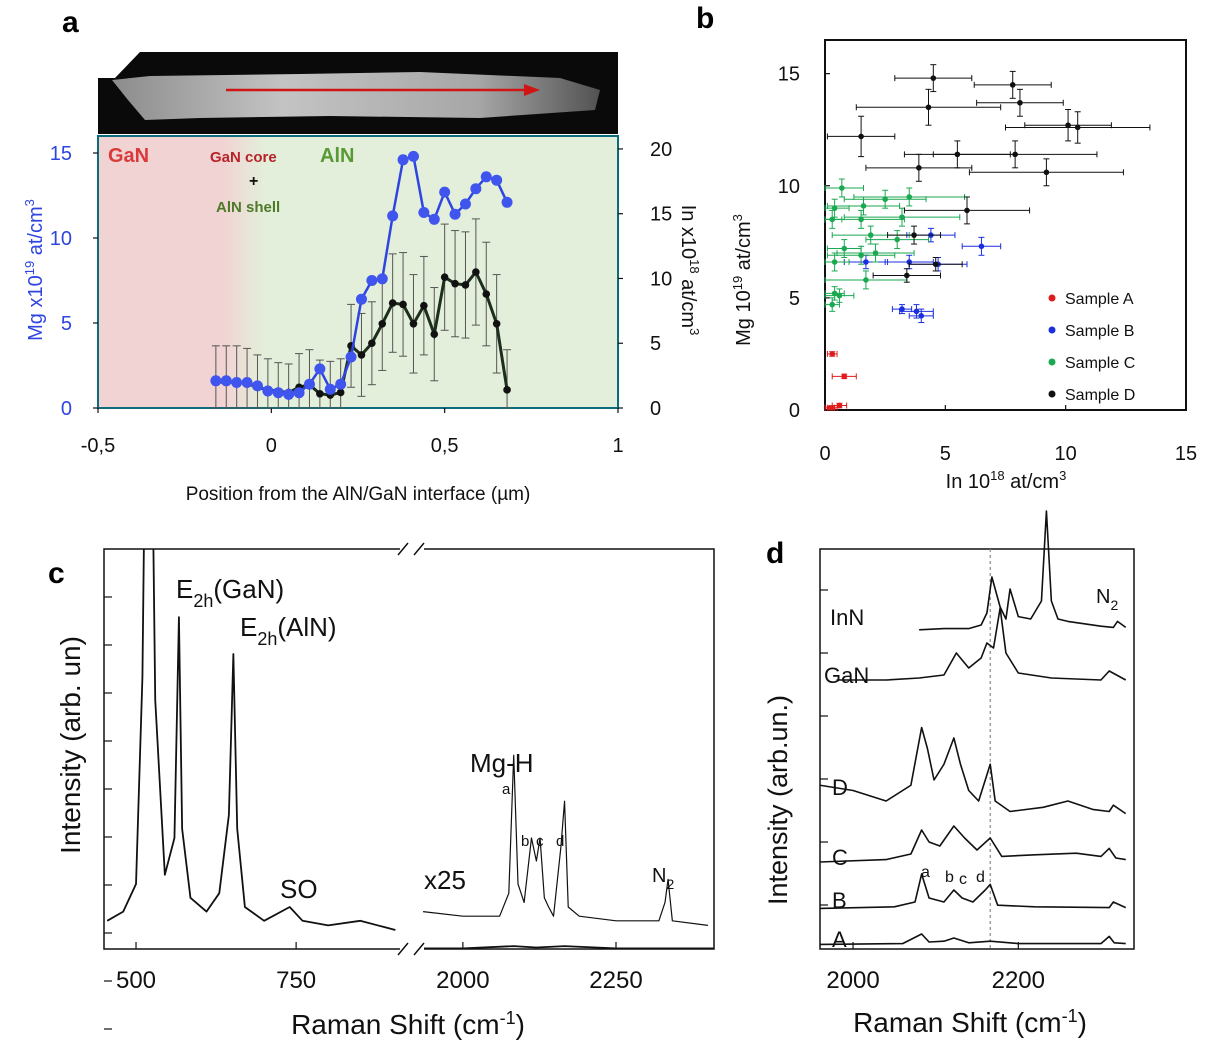 This screenshot has width=1206, height=1041. Describe the element at coordinates (56, 573) in the screenshot. I see `panel-c-label: c` at that location.